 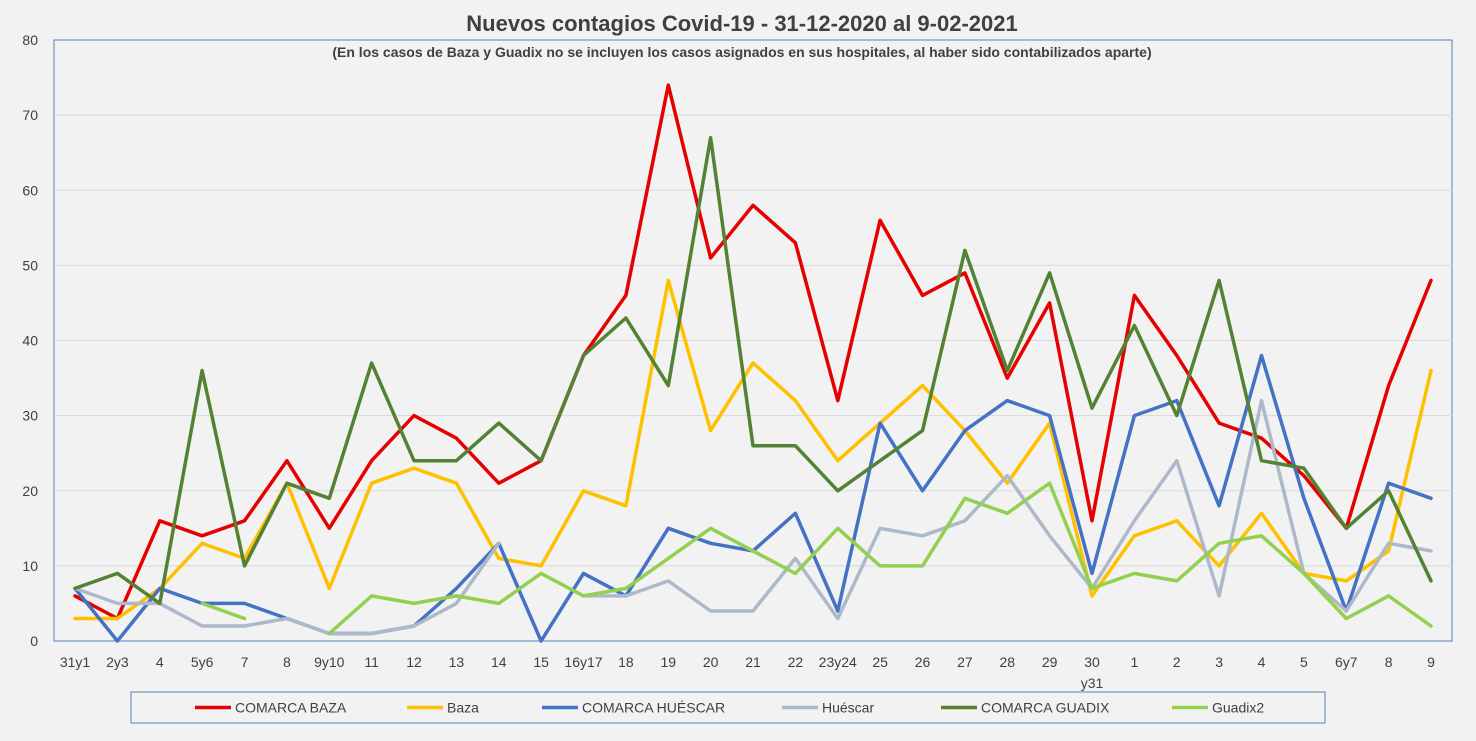 I want to click on legend-label: COMARCA HUÉSCAR, so click(x=653, y=708).